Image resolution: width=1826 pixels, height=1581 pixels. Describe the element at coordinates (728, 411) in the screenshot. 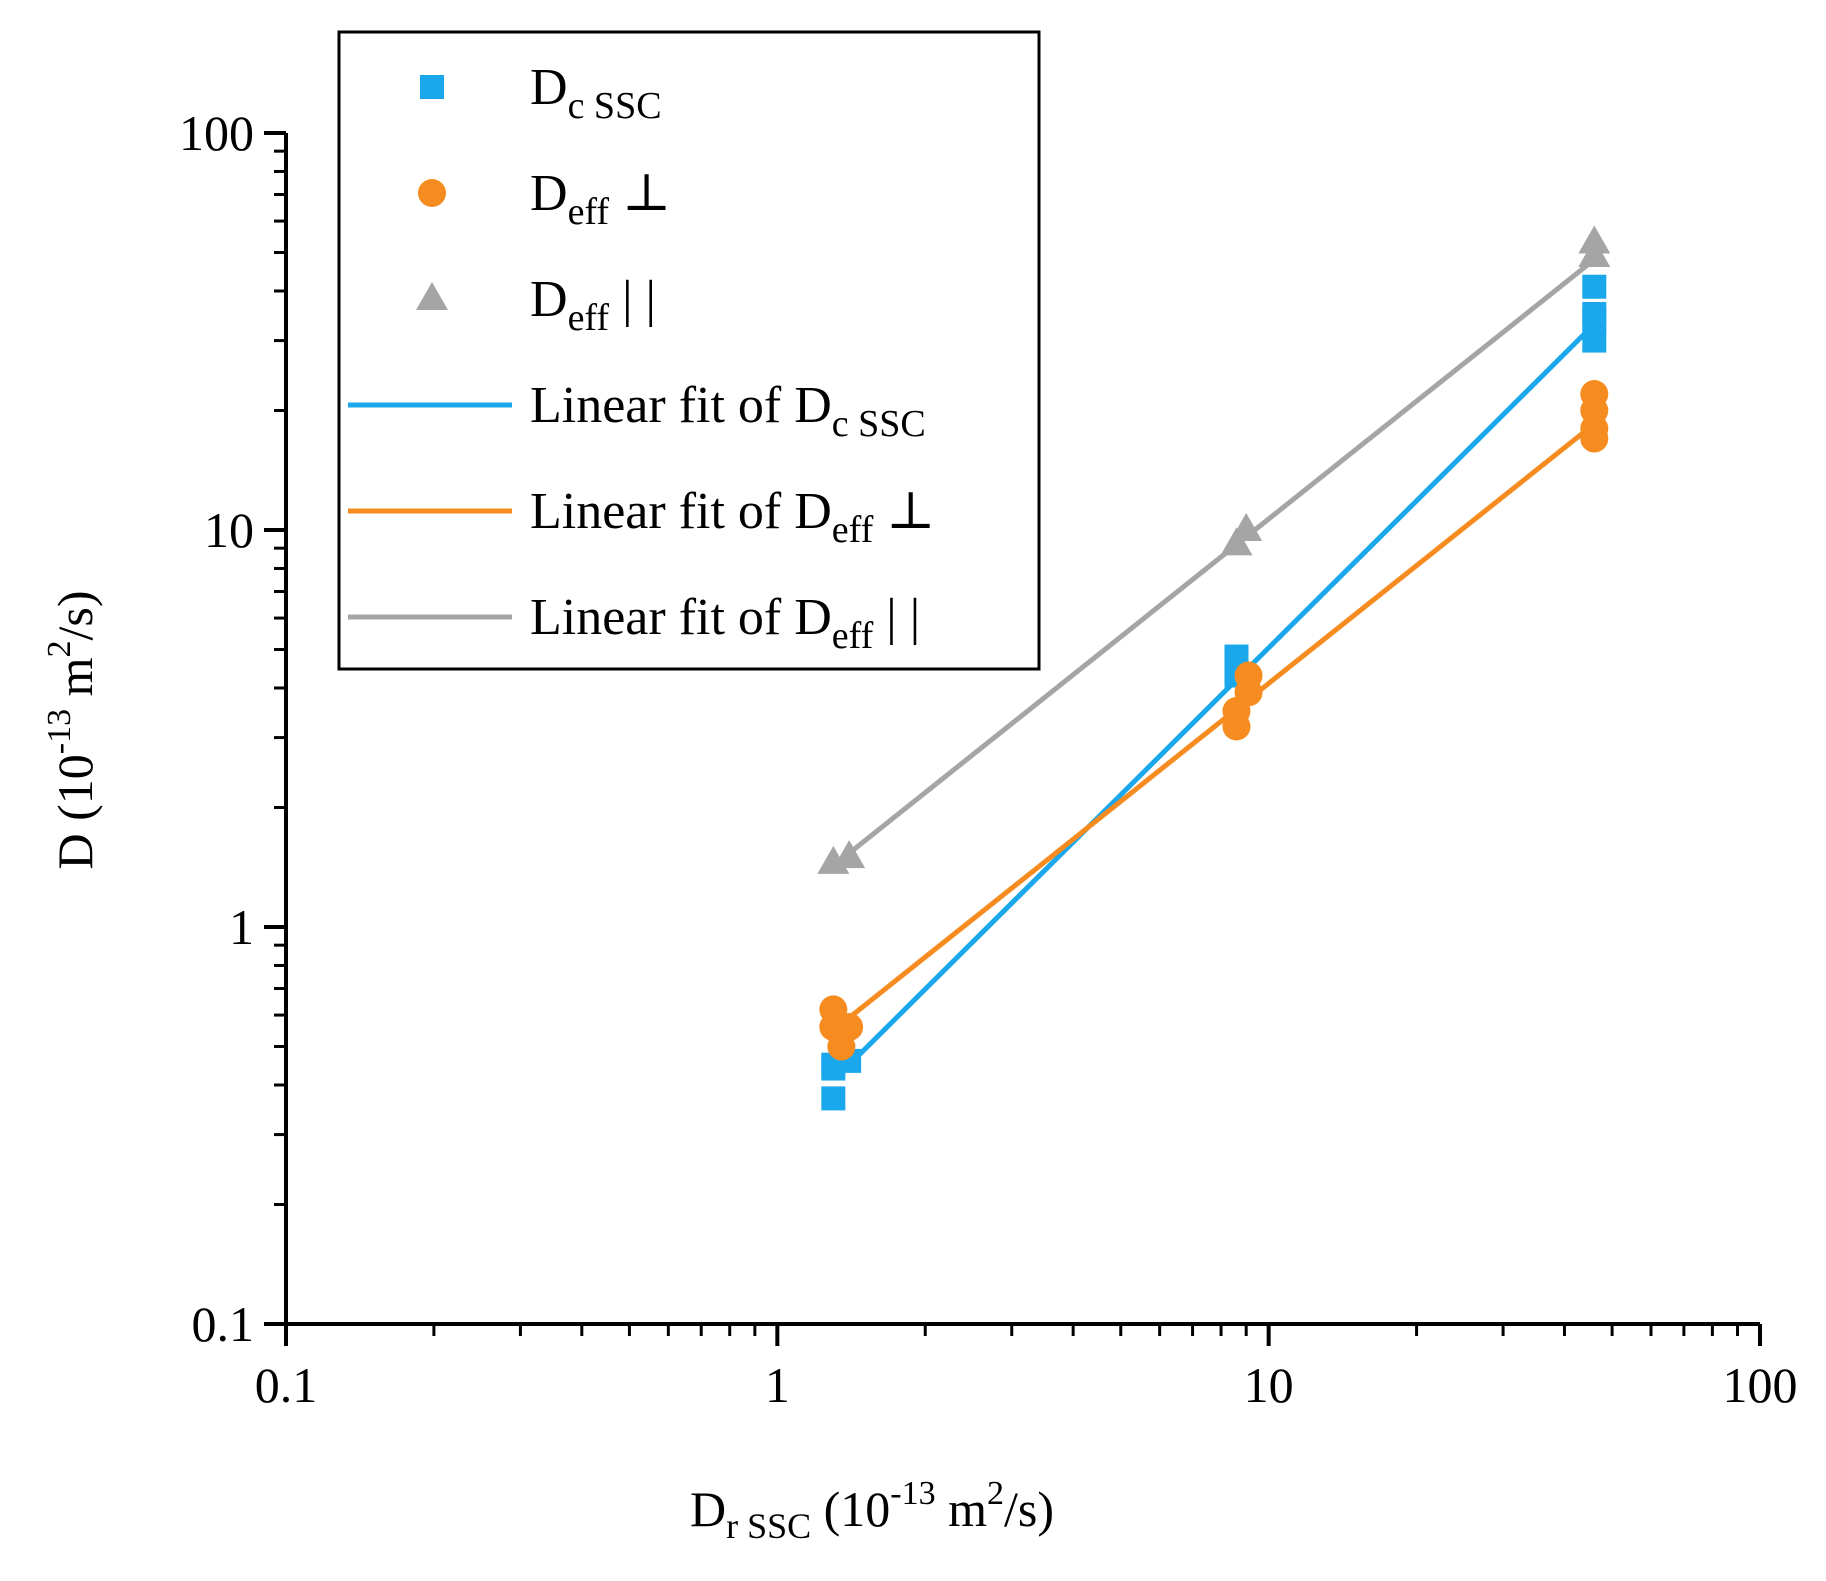

I see `legend-fit-label-1: Linear fit of Dc SSC` at that location.